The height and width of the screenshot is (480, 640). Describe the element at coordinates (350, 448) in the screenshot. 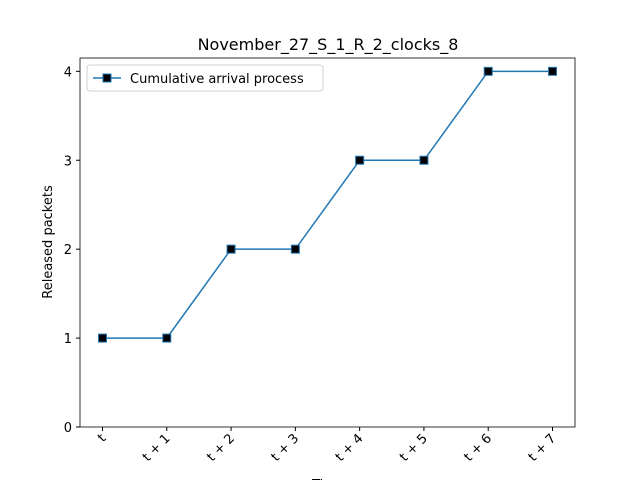

I see `x-tick-label: t + 4` at that location.